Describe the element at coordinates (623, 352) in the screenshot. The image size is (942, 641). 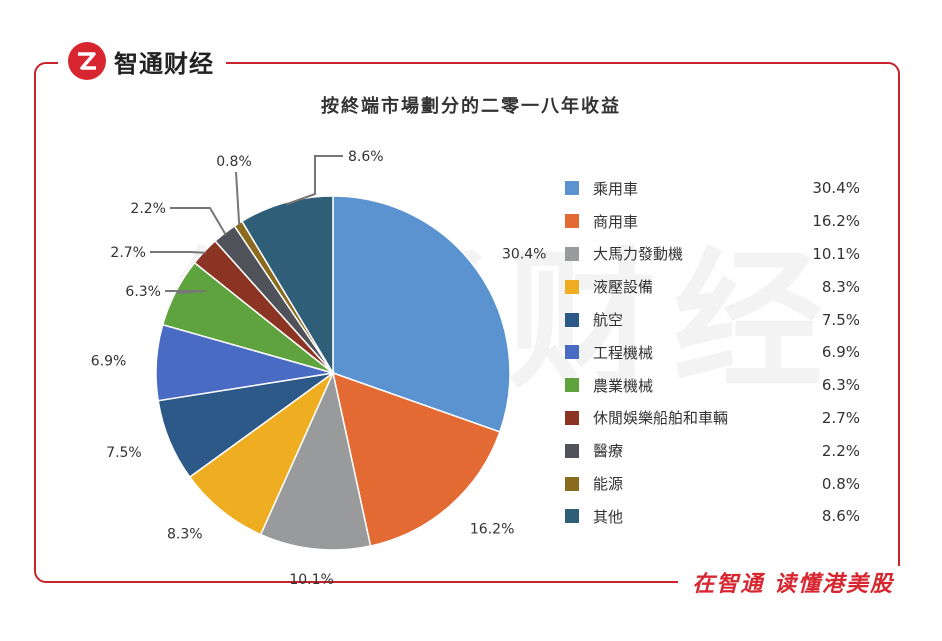
I see `legend-label: 工程機械` at that location.